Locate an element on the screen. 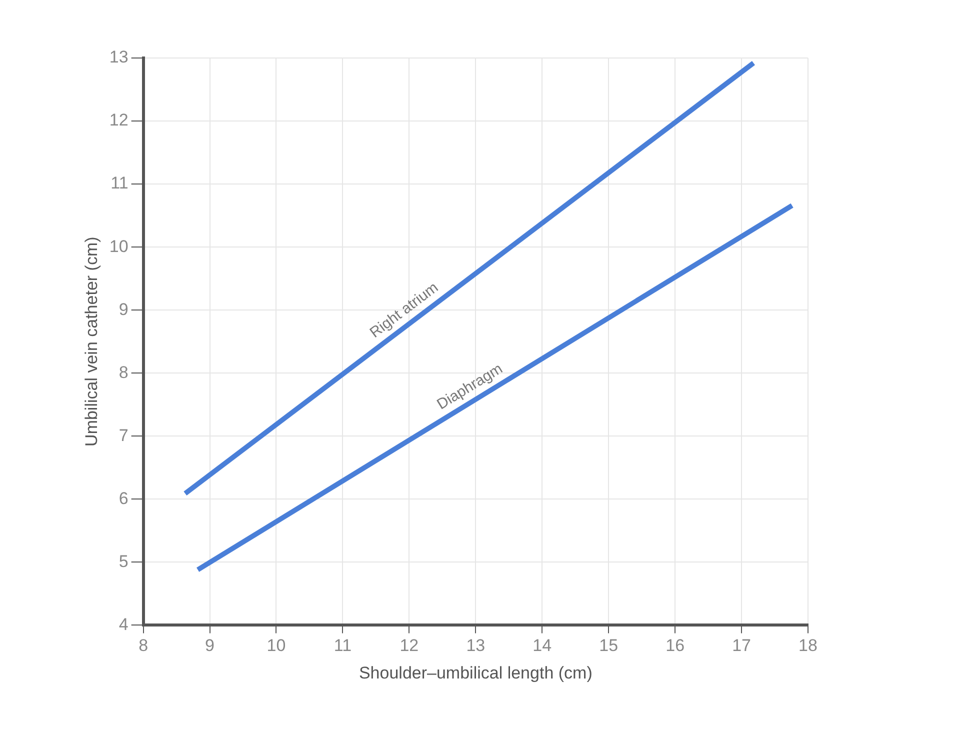 Image resolution: width=955 pixels, height=743 pixels. y-tick-label: 4 is located at coordinates (123, 624).